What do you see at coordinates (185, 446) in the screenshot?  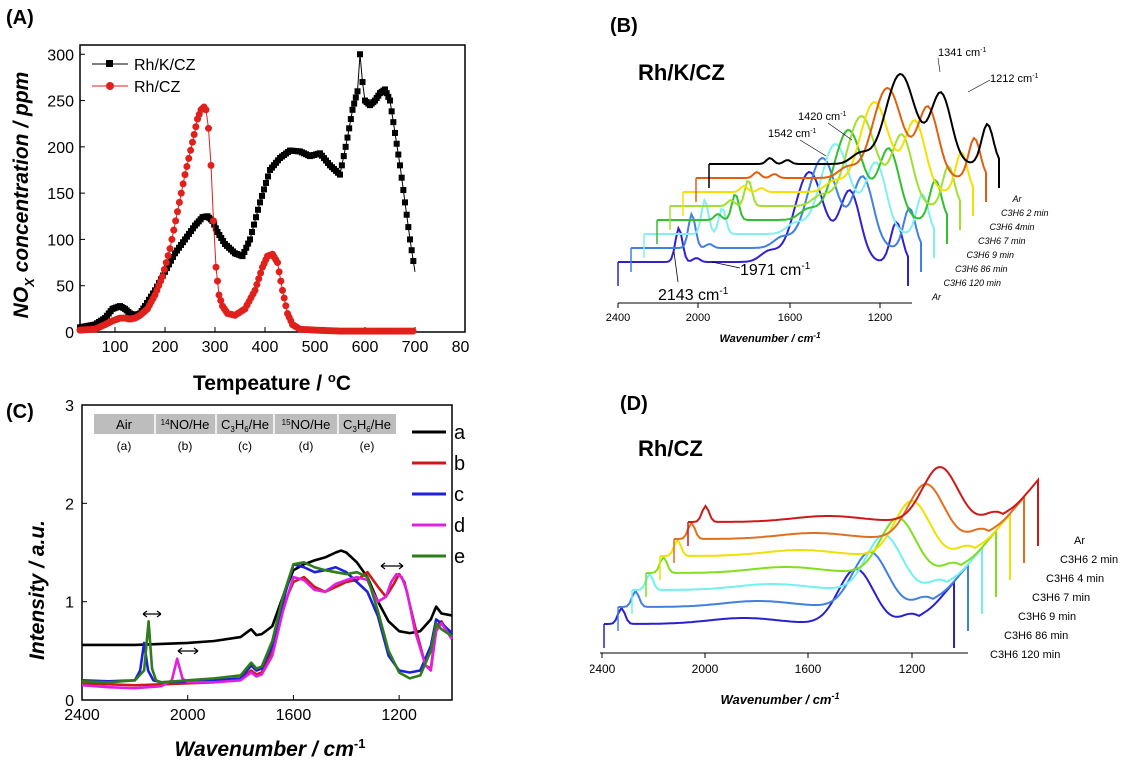 I see `step-b-letter: (b)` at bounding box center [185, 446].